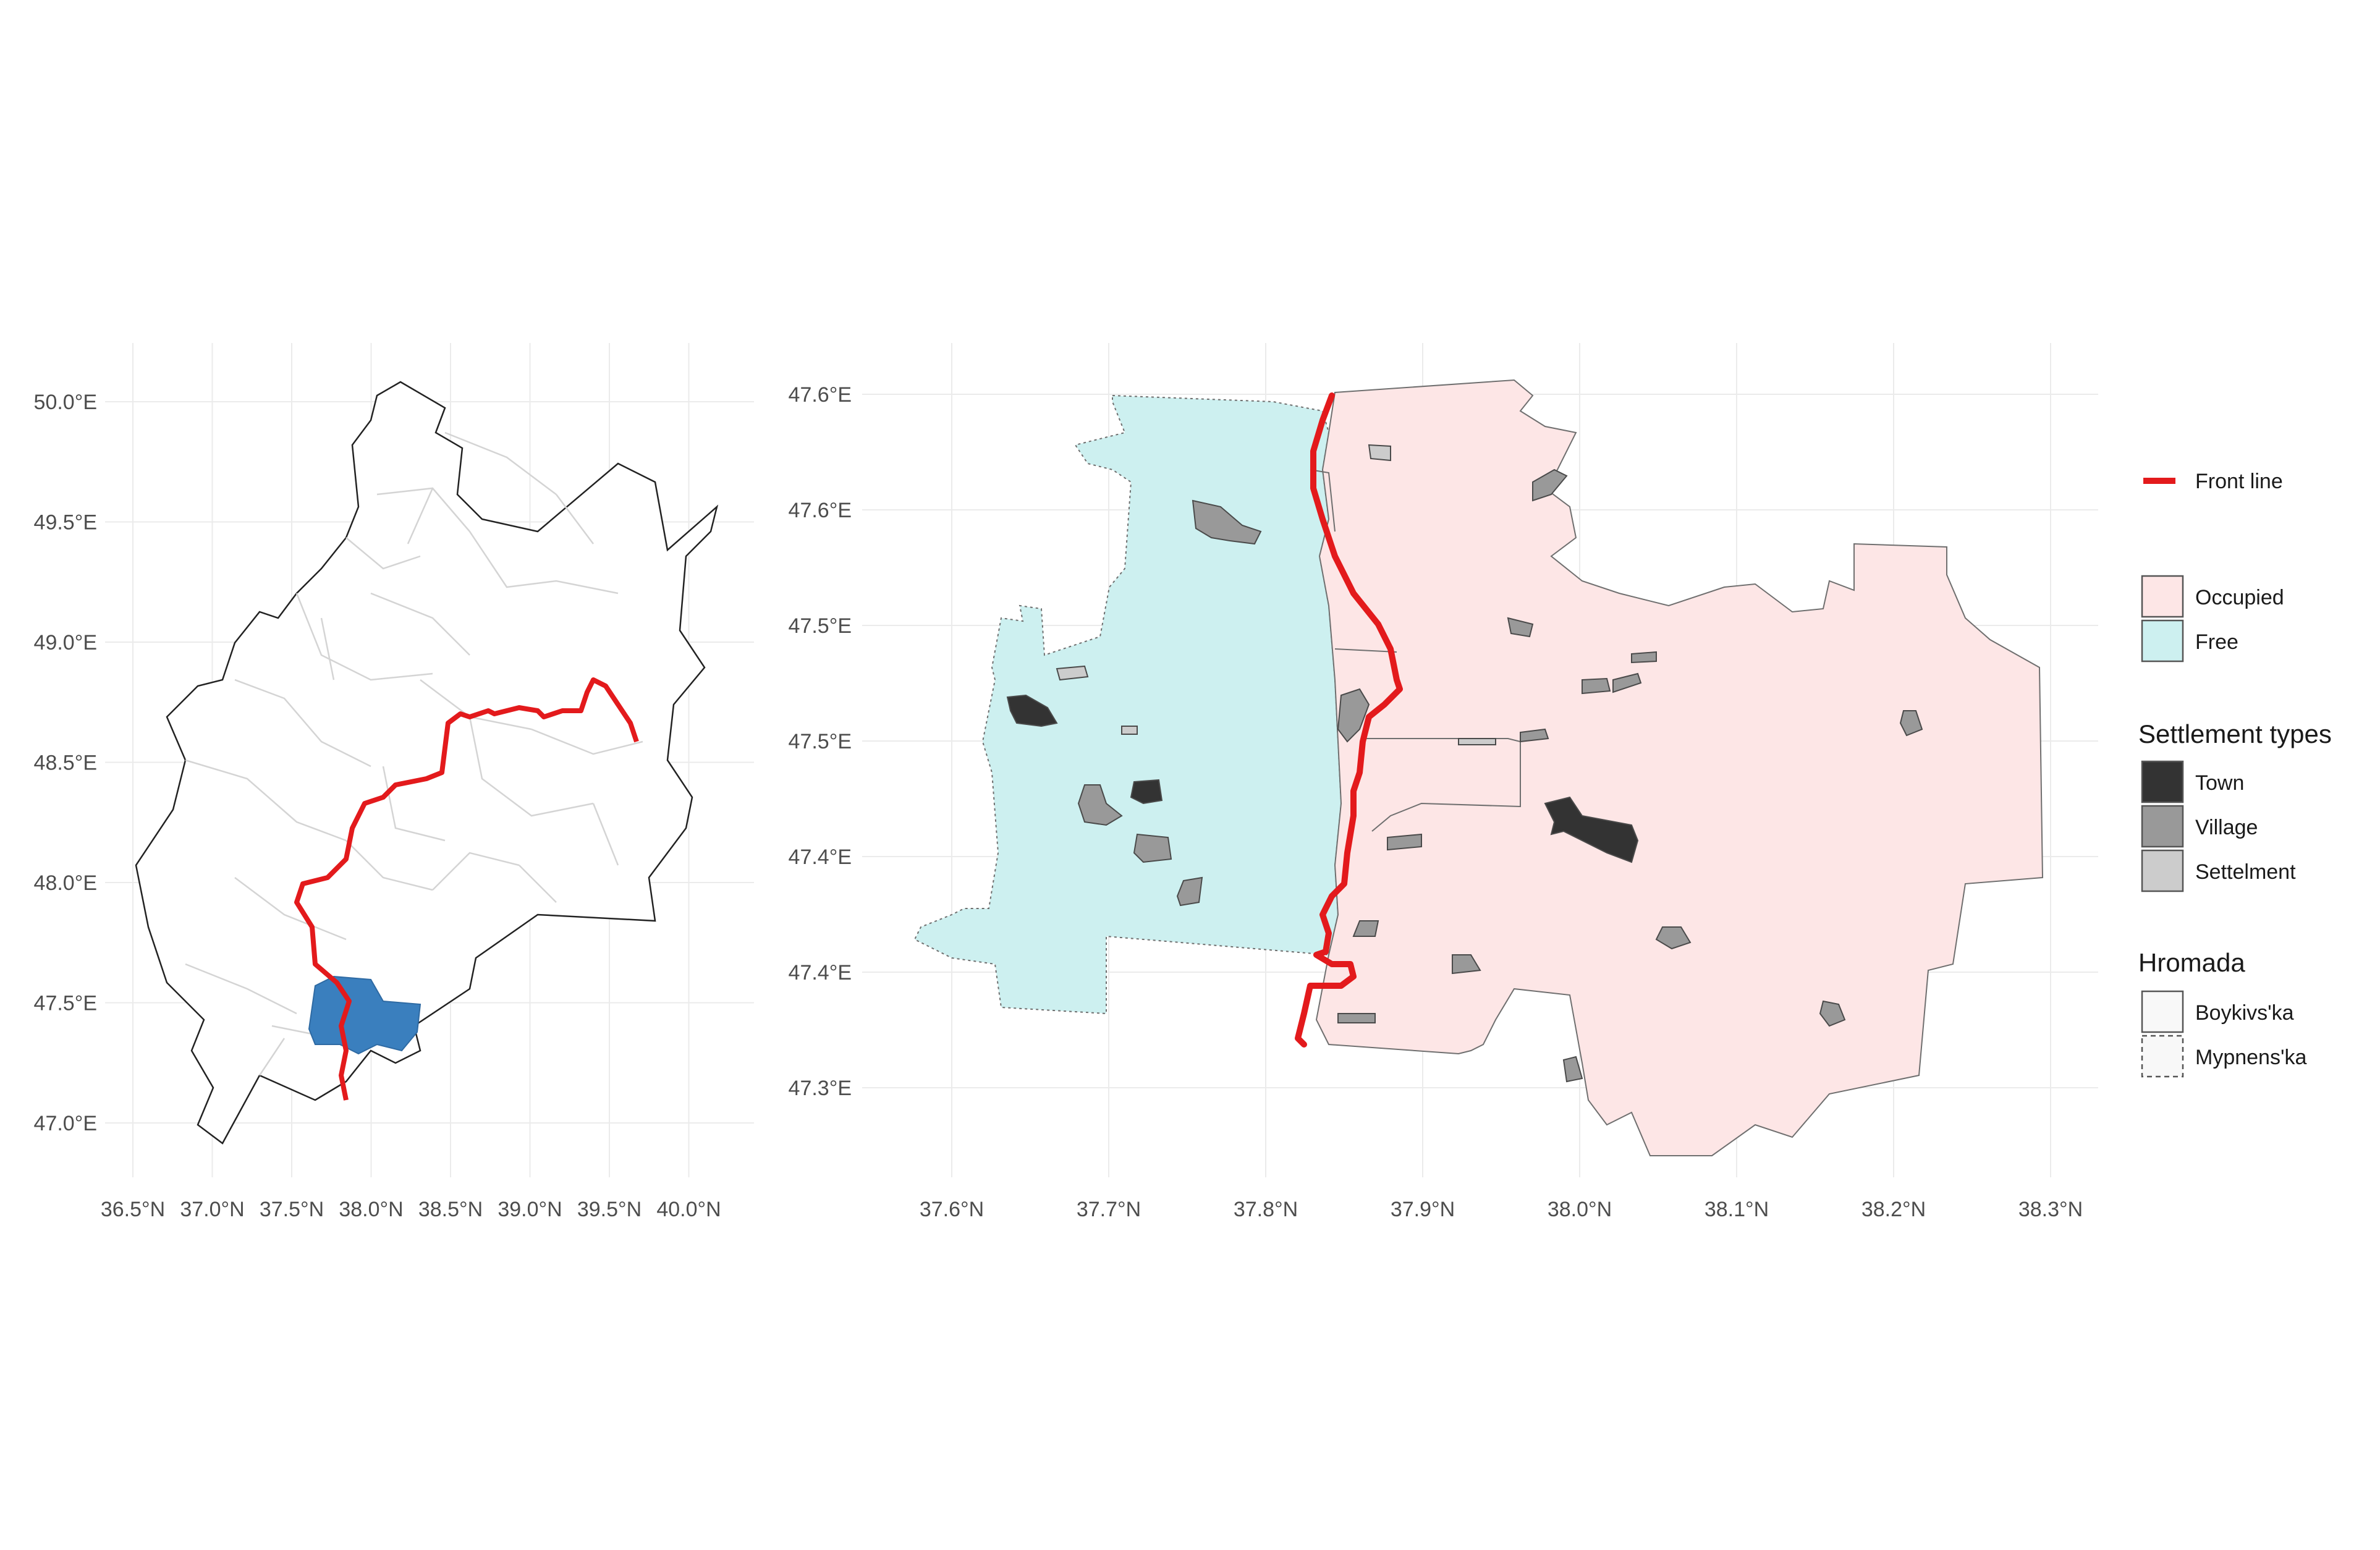 The width and height of the screenshot is (2380, 1550). What do you see at coordinates (2219, 783) in the screenshot?
I see `legend-town-label: Town` at bounding box center [2219, 783].